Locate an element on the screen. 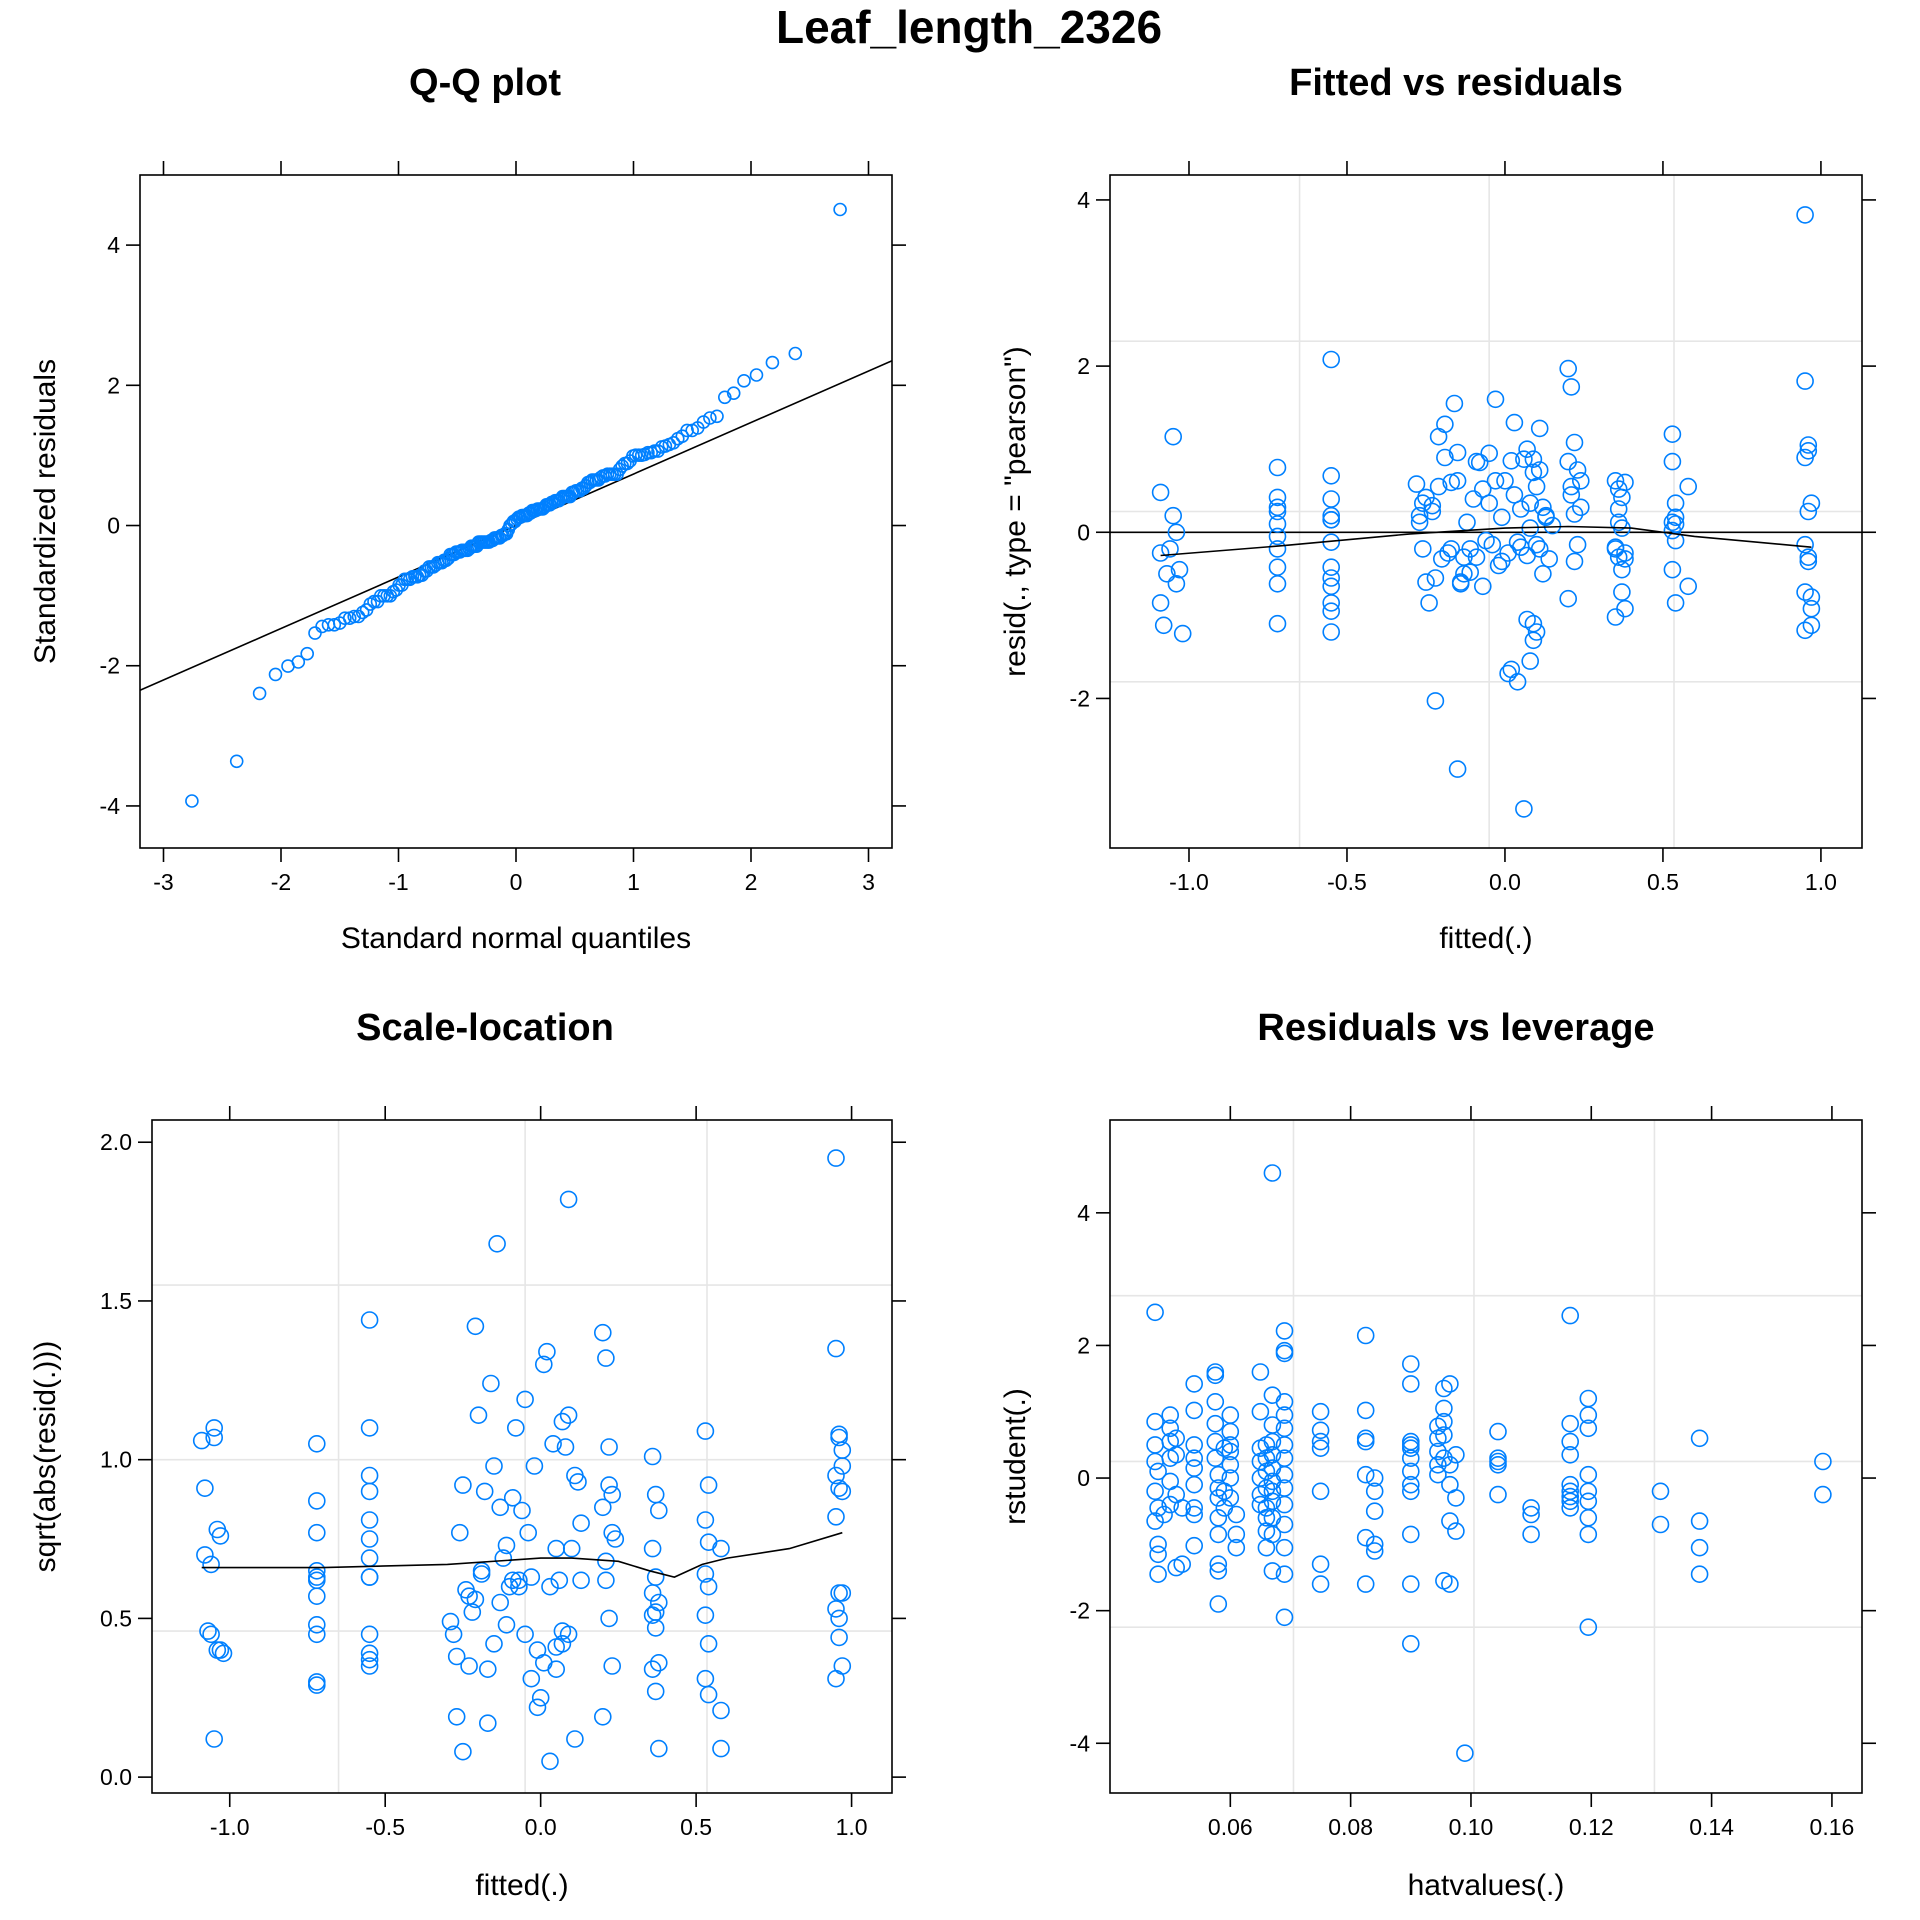  scale-smooth-line is located at coordinates (522, 1554).